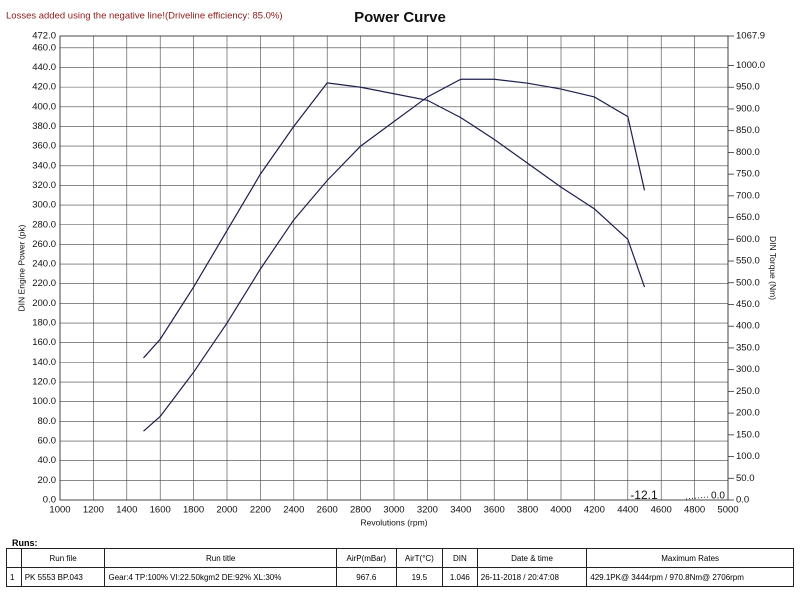  What do you see at coordinates (44, 165) in the screenshot?
I see `y-tick-label: 340.0` at bounding box center [44, 165].